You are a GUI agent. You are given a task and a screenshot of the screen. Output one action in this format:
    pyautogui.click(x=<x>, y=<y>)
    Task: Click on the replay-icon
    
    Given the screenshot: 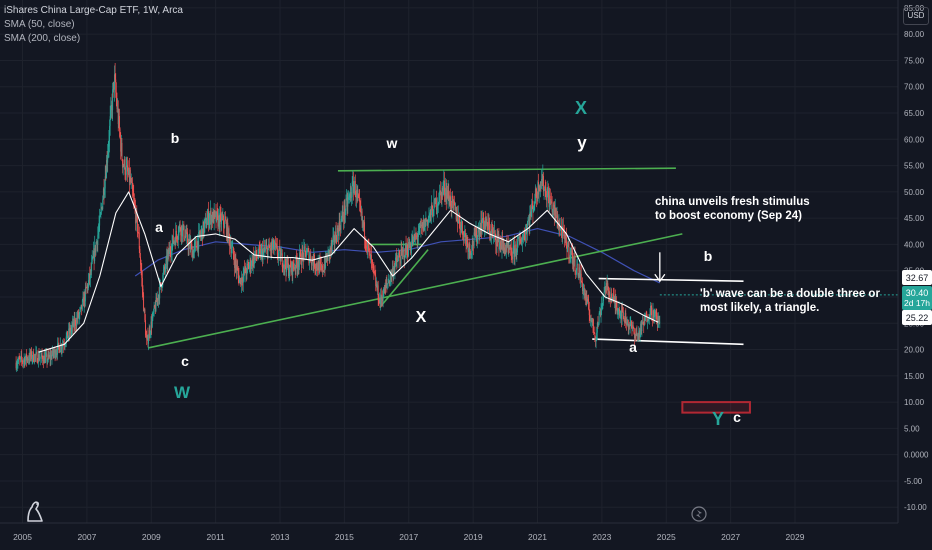 What is the action you would take?
    pyautogui.click(x=699, y=514)
    